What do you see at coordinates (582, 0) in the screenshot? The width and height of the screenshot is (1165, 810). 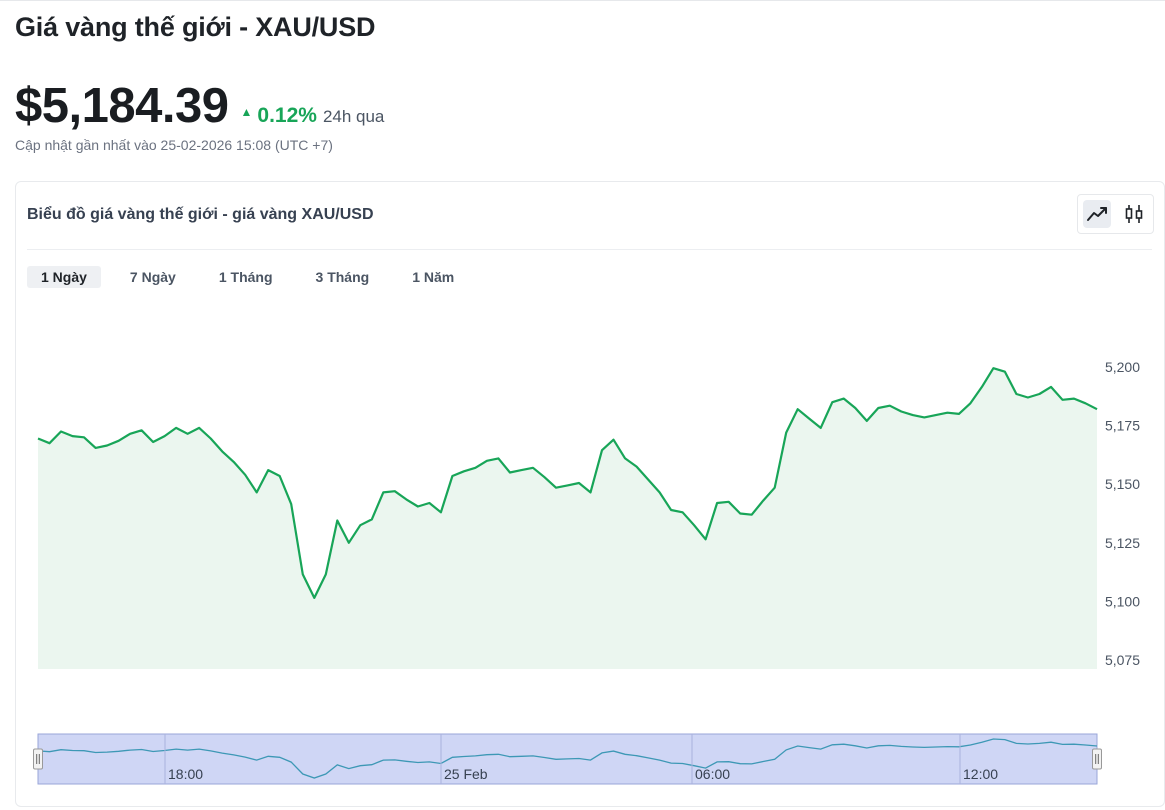 I see `top-border` at bounding box center [582, 0].